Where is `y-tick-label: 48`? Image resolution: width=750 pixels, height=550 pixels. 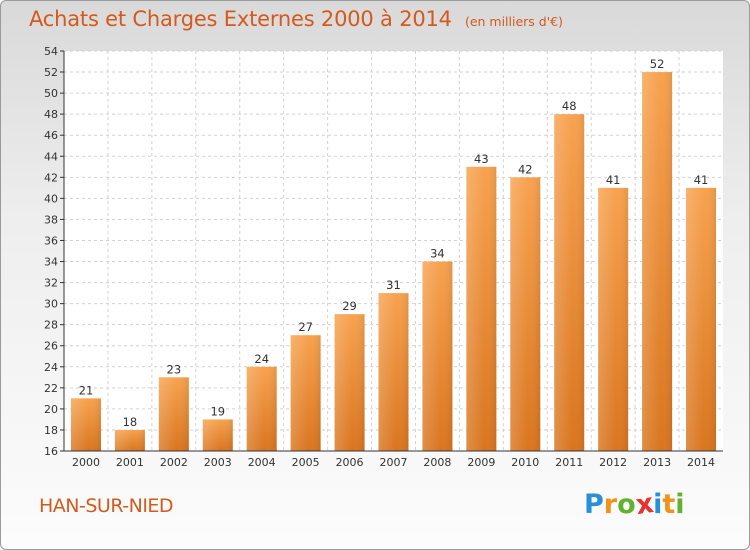 y-tick-label: 48 is located at coordinates (51, 114).